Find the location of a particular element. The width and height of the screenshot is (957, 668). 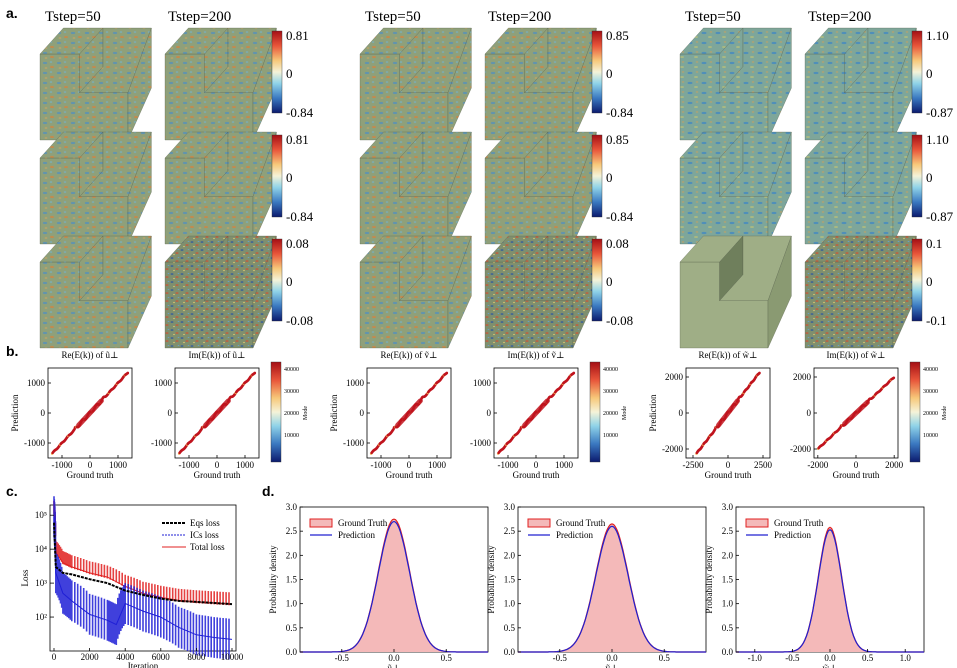

ground-truth-area is located at coordinates (830, 589).